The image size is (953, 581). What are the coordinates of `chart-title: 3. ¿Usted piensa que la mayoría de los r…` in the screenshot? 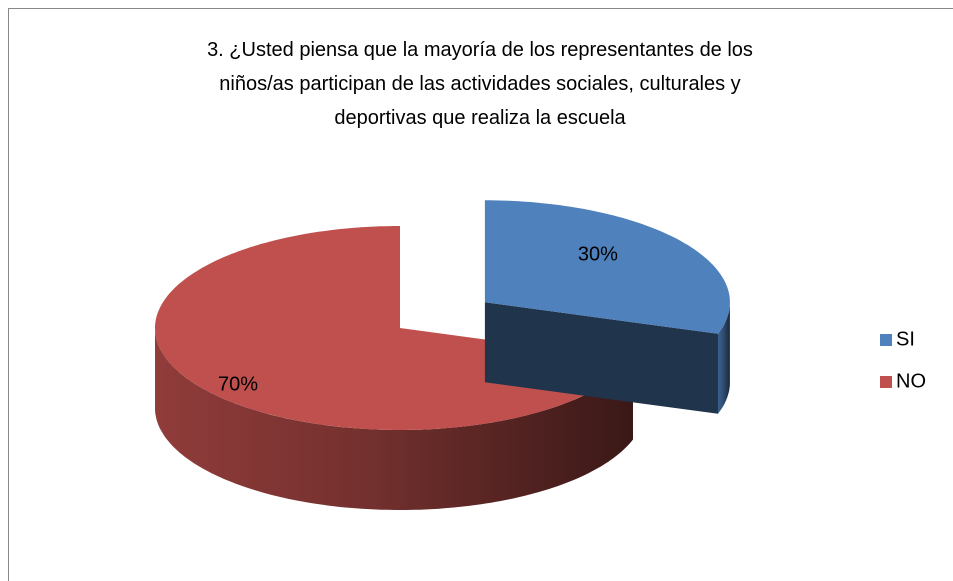 It's located at (480, 84).